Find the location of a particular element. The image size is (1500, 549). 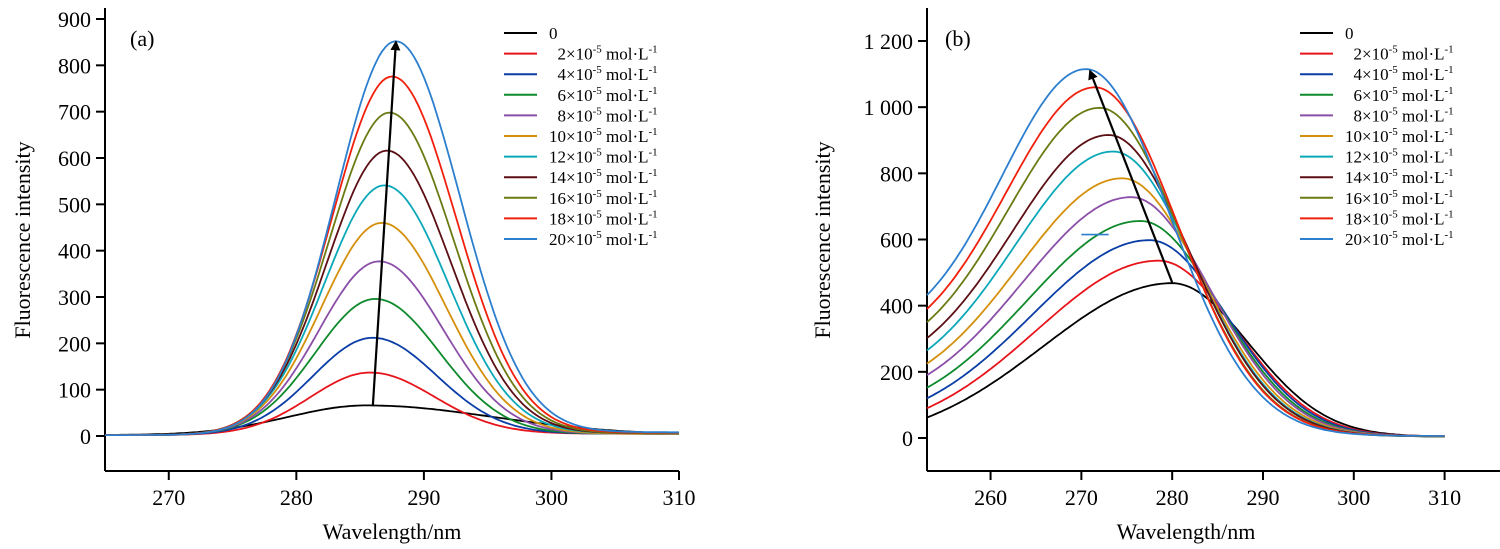

y-tick-label: 300 is located at coordinates (74, 297).